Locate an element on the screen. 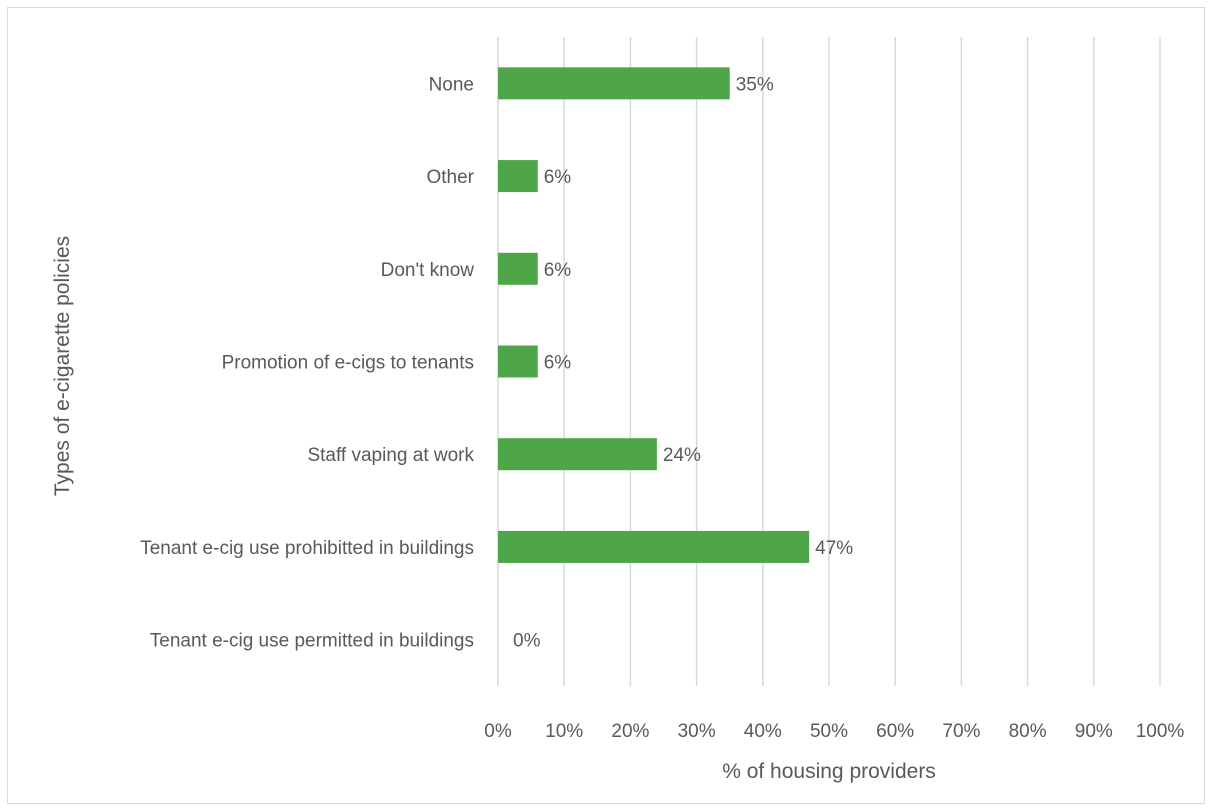 Image resolution: width=1212 pixels, height=812 pixels. x-tick-label: 30% is located at coordinates (697, 731).